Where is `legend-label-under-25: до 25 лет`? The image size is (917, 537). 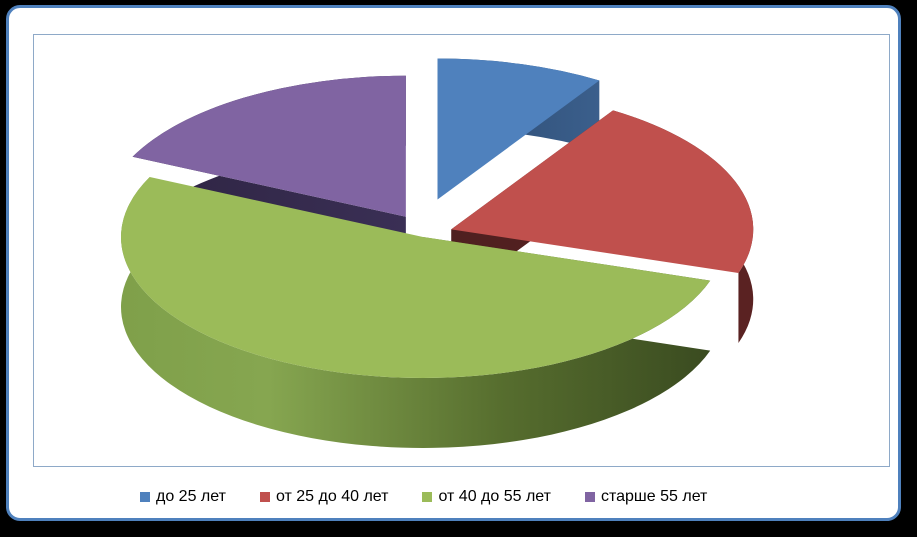
legend-label-under-25: до 25 лет is located at coordinates (191, 496).